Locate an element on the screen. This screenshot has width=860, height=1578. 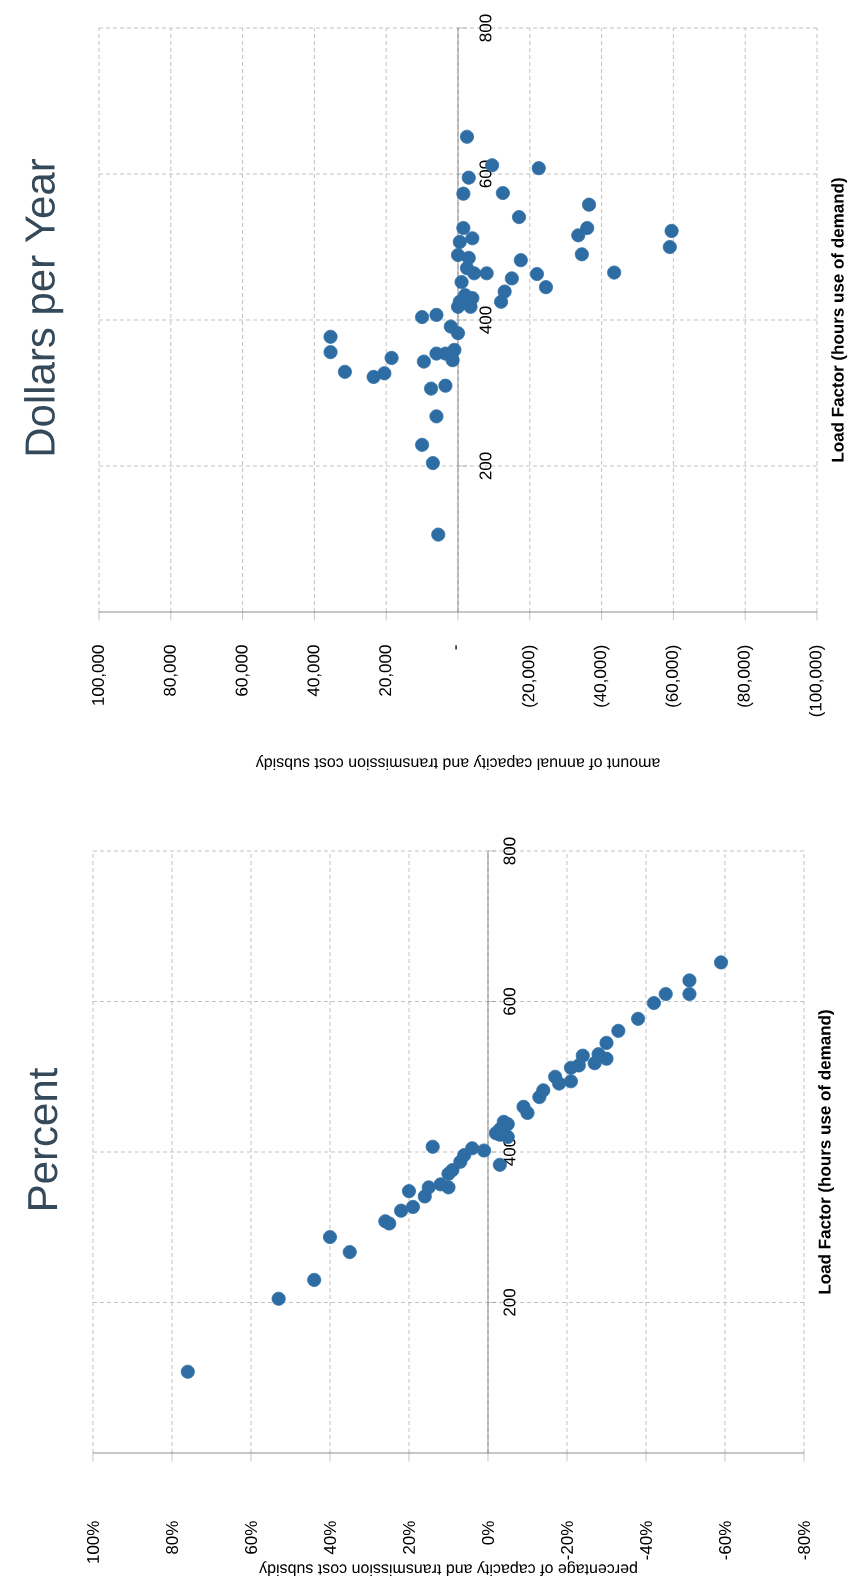
x-tick-label: -80% is located at coordinates (803, 1540).